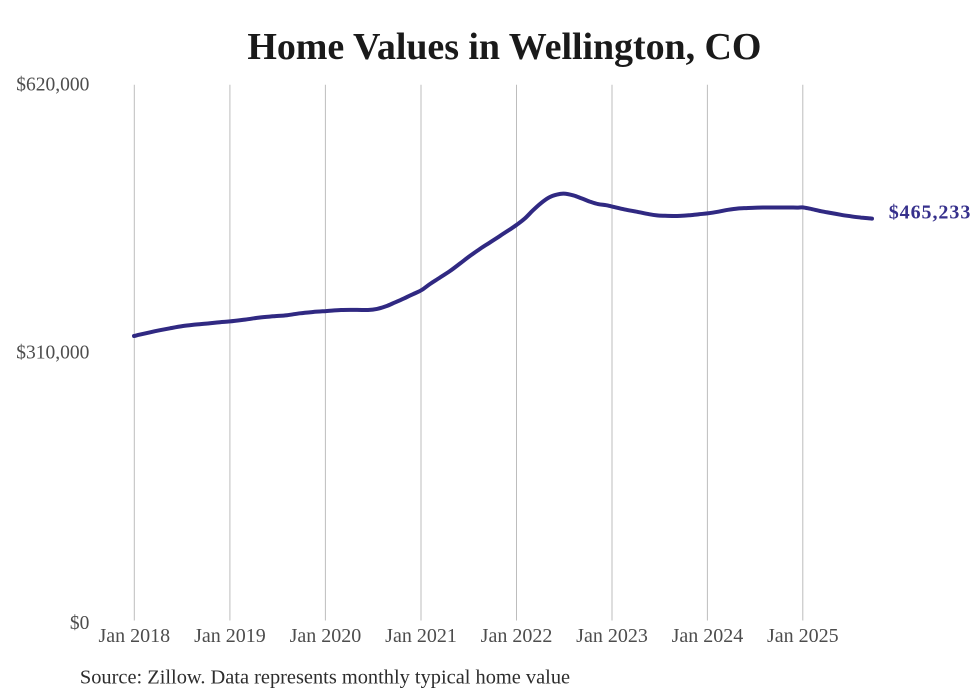  Describe the element at coordinates (134, 636) in the screenshot. I see `svg-text: Jan 2018` at that location.